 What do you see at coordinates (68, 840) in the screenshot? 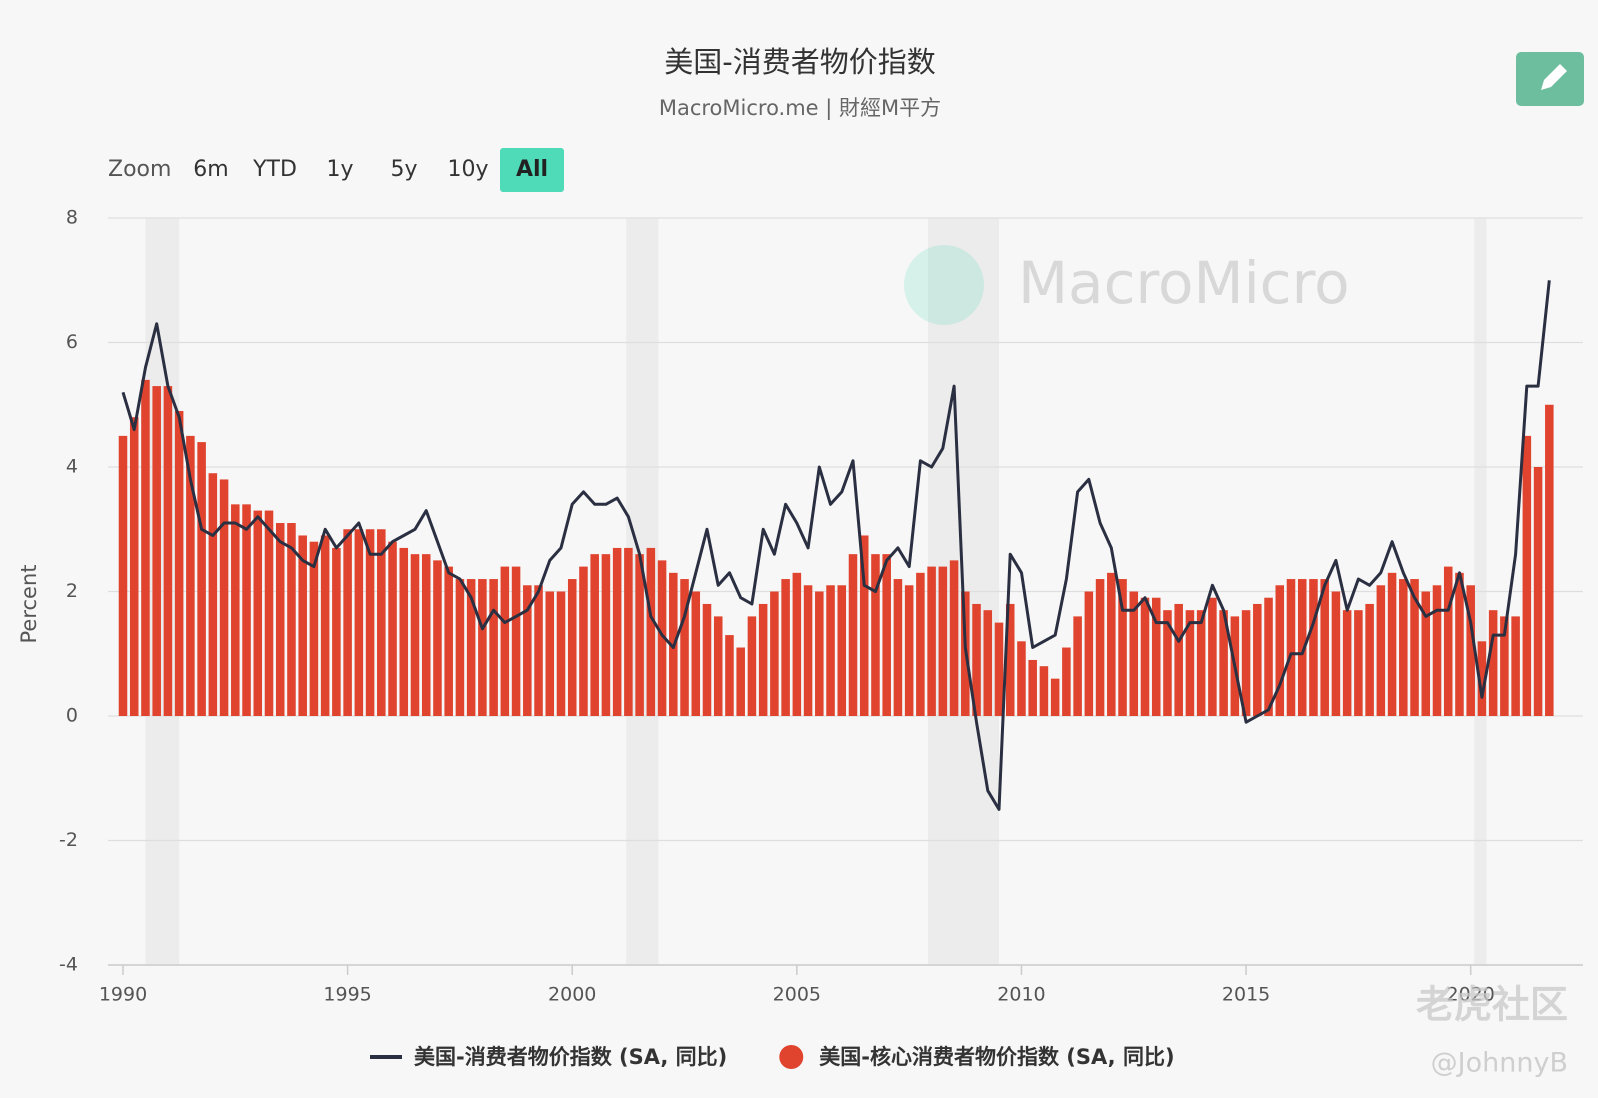
I see `y-tick-label: -2` at bounding box center [68, 840].